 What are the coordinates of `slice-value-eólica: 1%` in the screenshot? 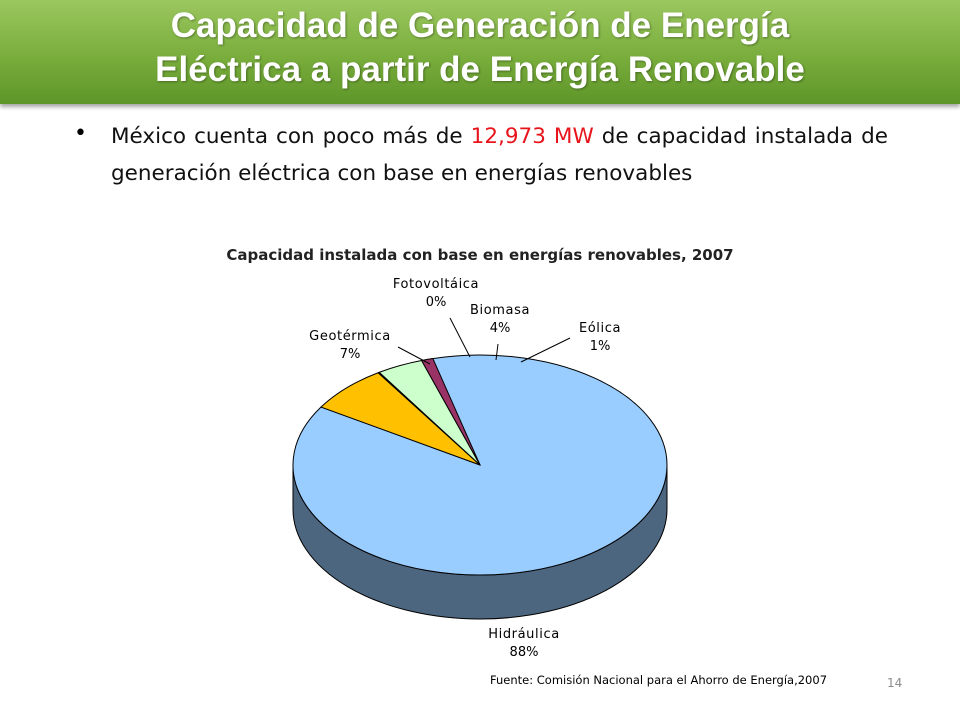 It's located at (600, 346).